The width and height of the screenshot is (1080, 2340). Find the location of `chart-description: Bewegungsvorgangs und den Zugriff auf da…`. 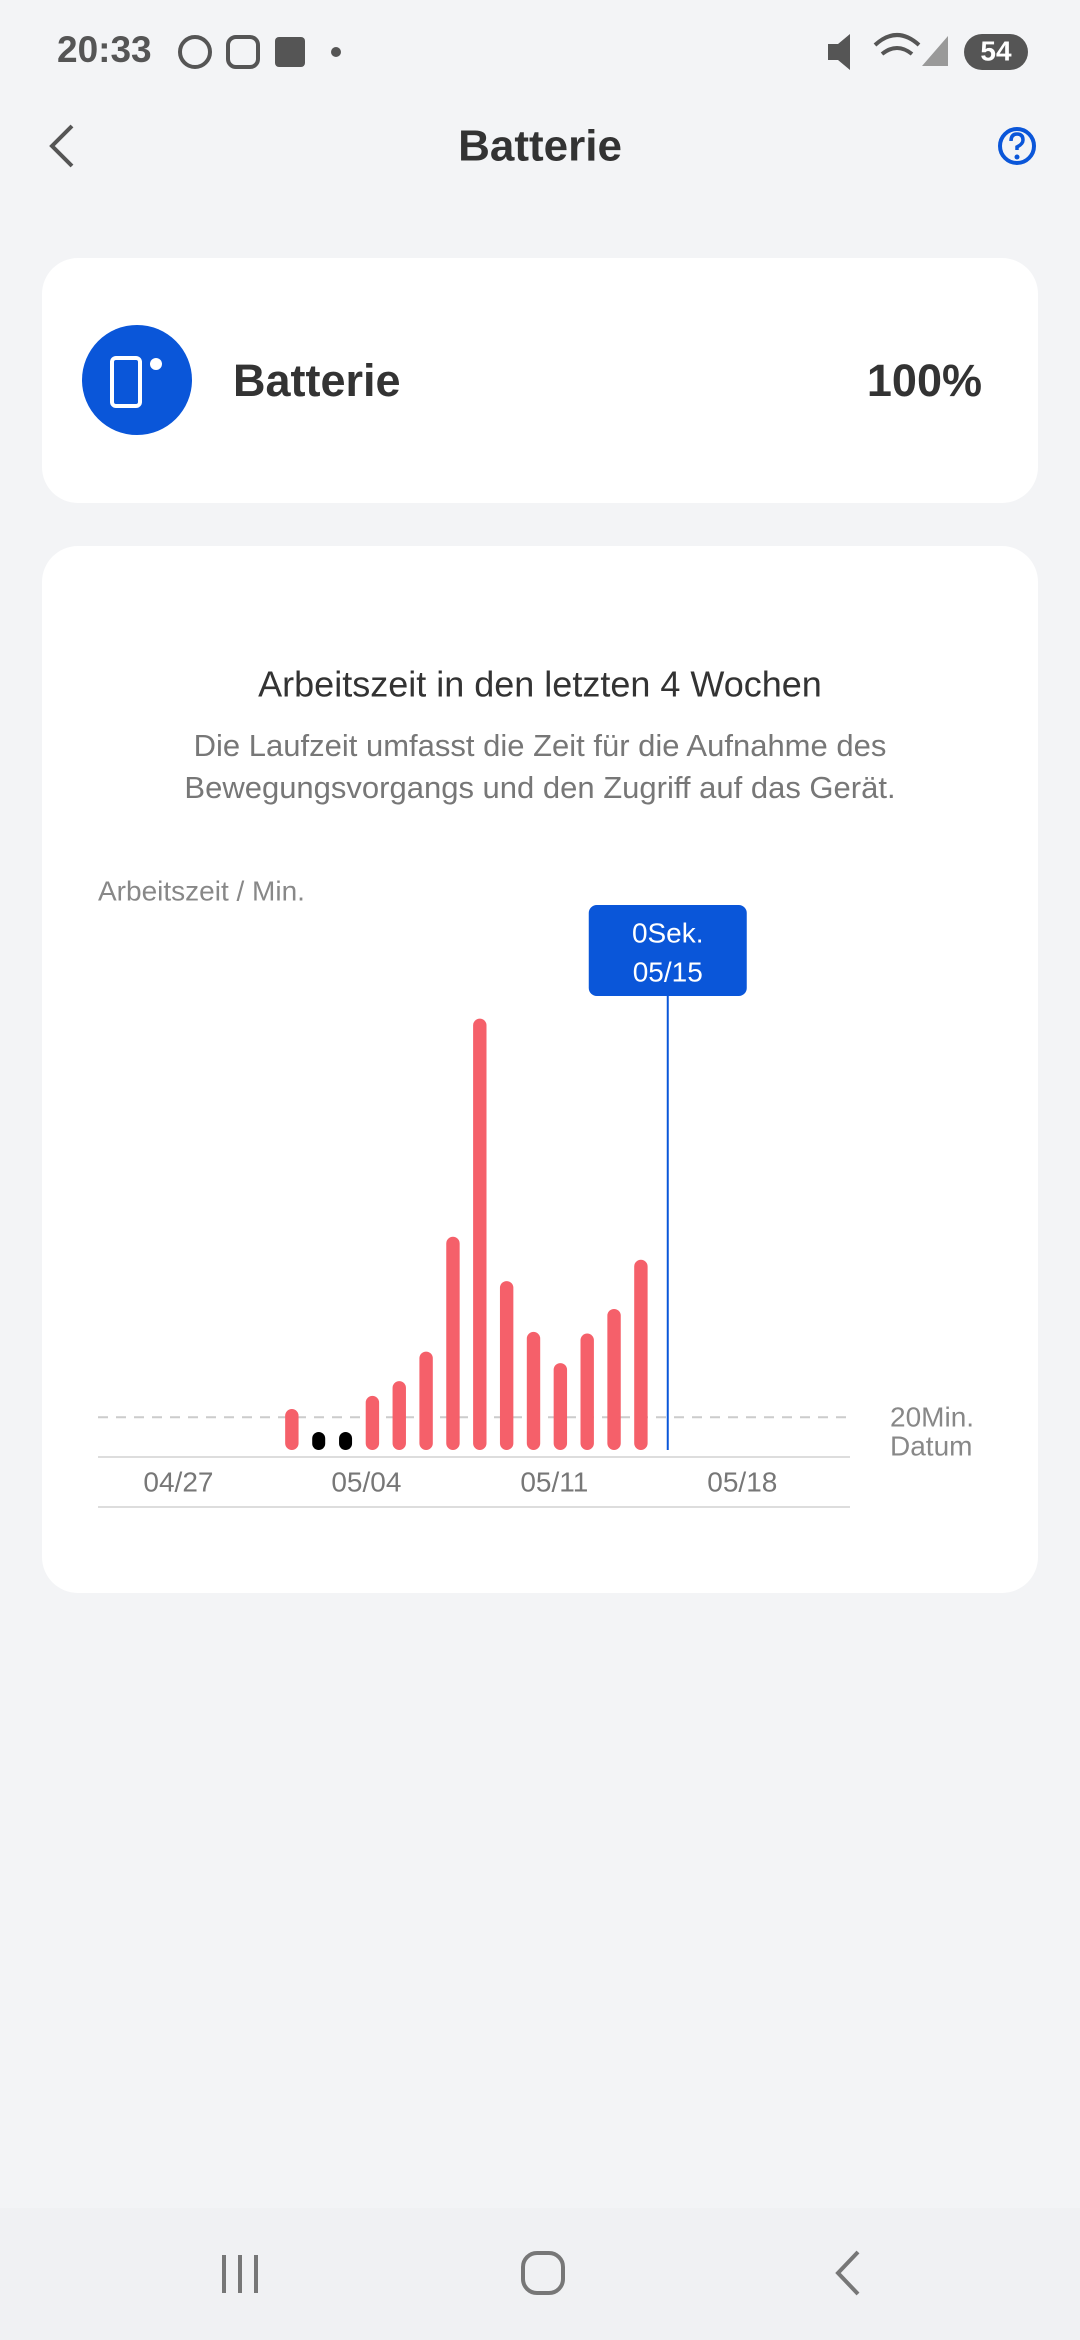

chart-description: Bewegungsvorgangs und den Zugriff auf da… is located at coordinates (539, 787).